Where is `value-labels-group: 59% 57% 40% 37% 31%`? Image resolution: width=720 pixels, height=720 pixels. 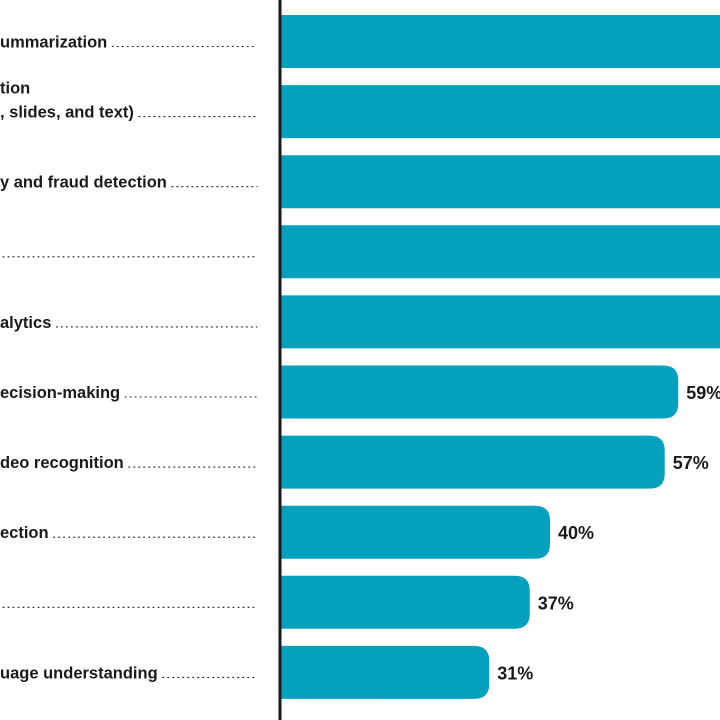 value-labels-group: 59% 57% 40% 37% 31% is located at coordinates (608, 533).